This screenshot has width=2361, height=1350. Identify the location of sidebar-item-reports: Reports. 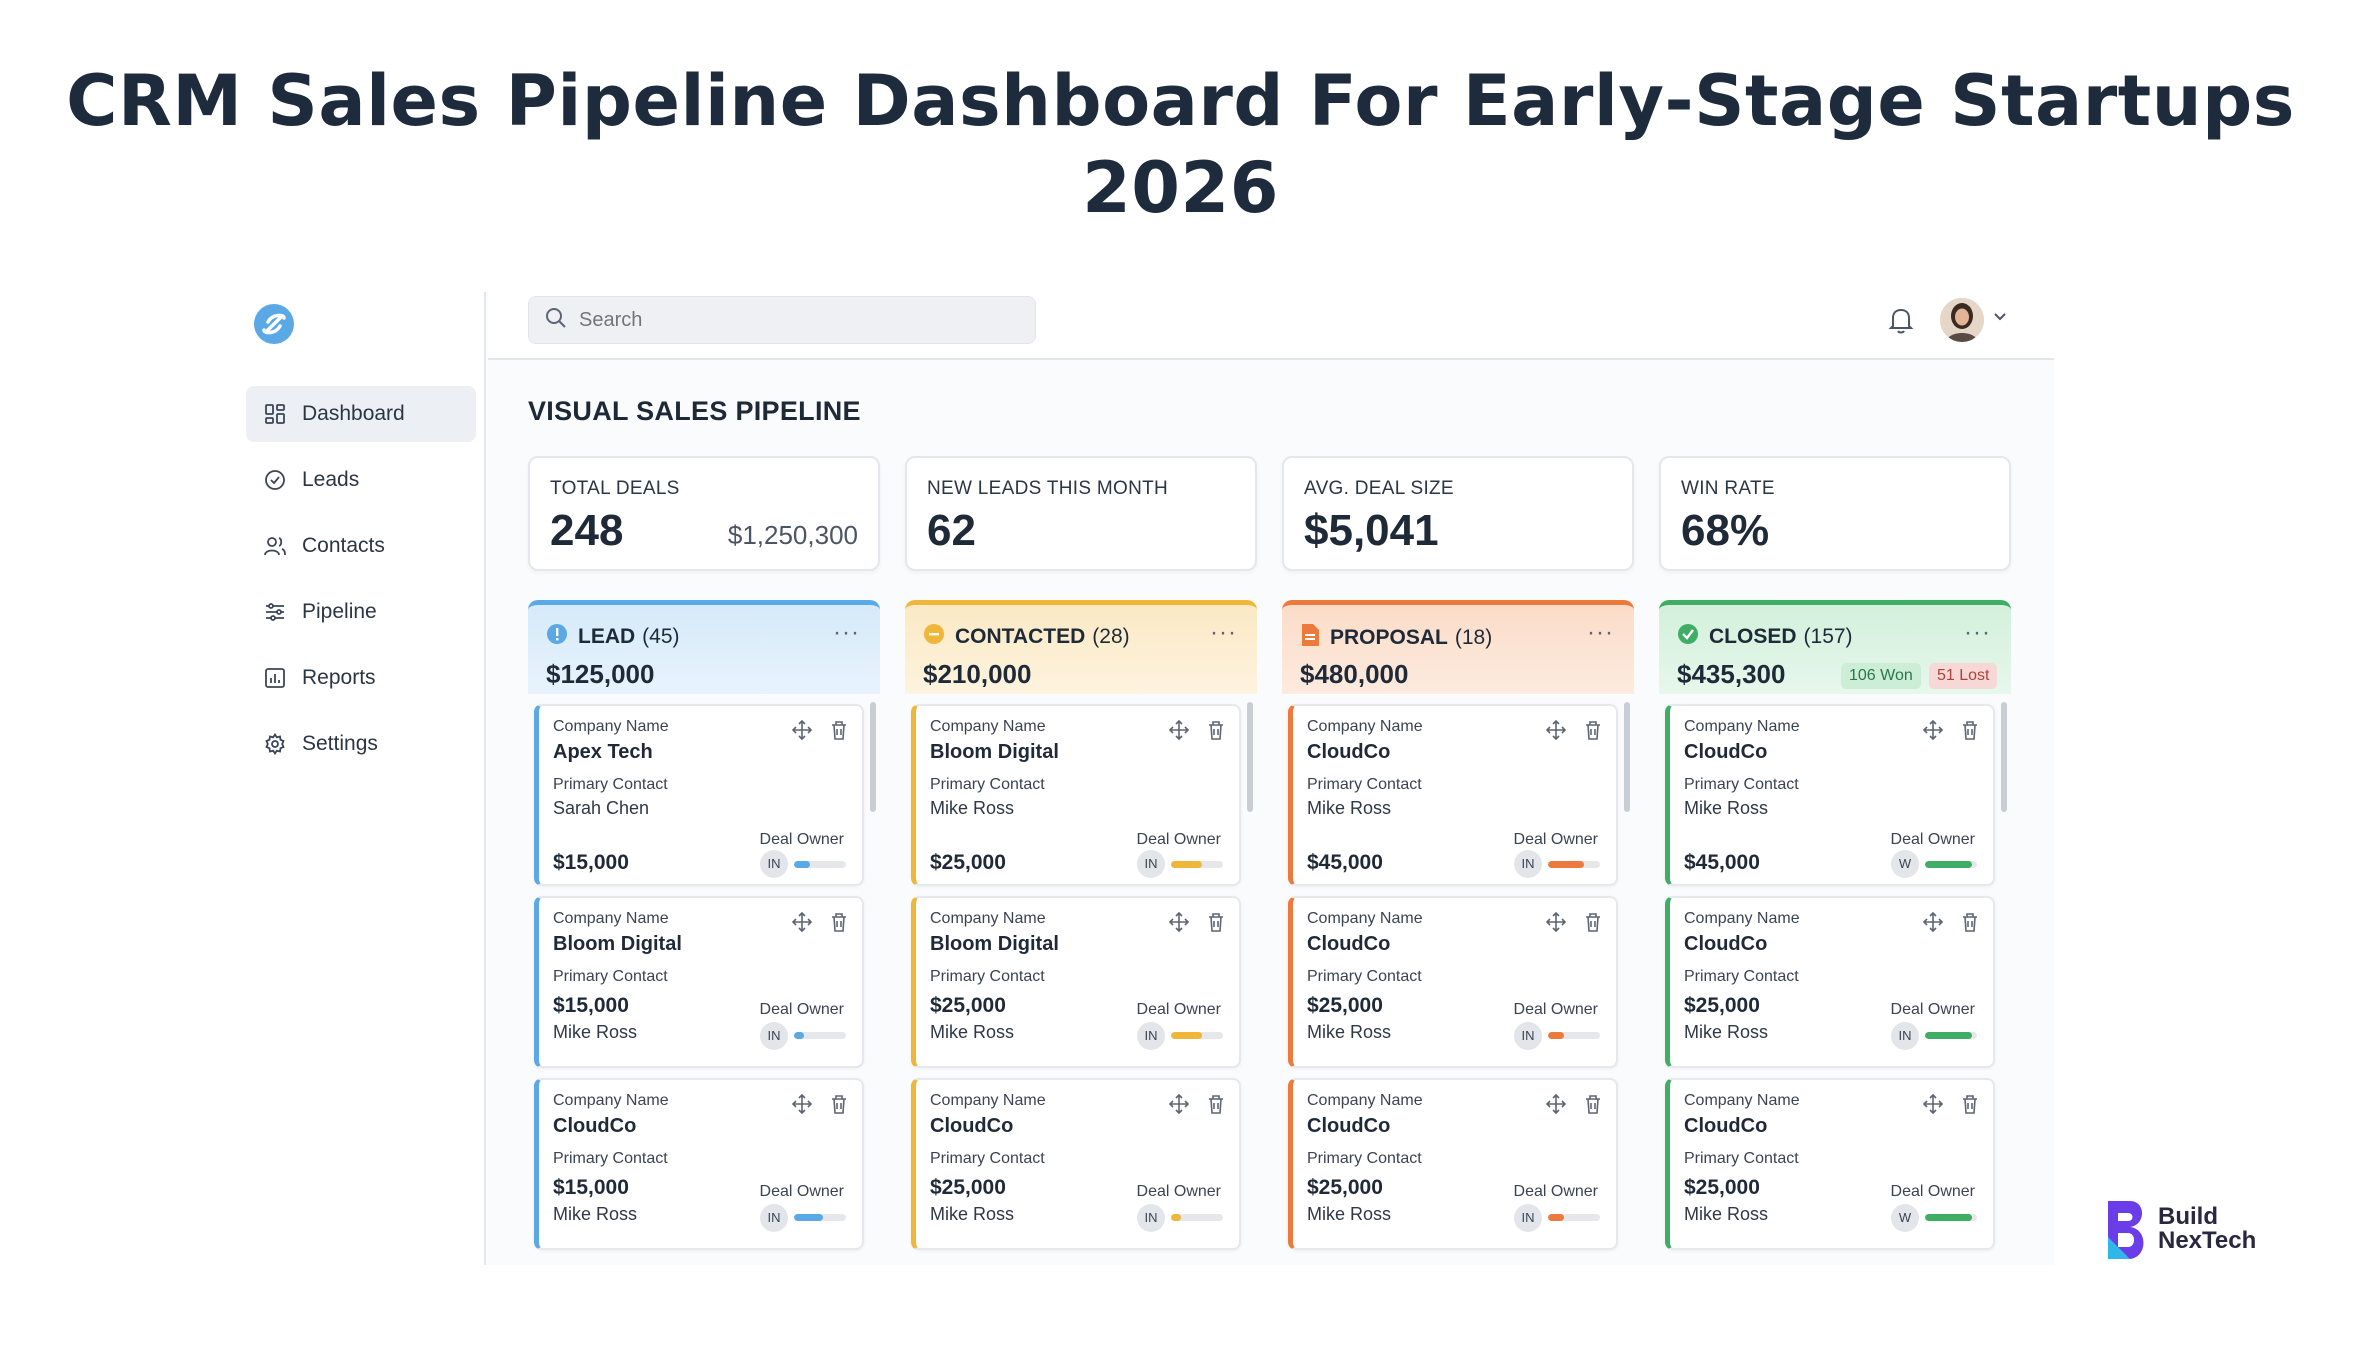
(361, 678).